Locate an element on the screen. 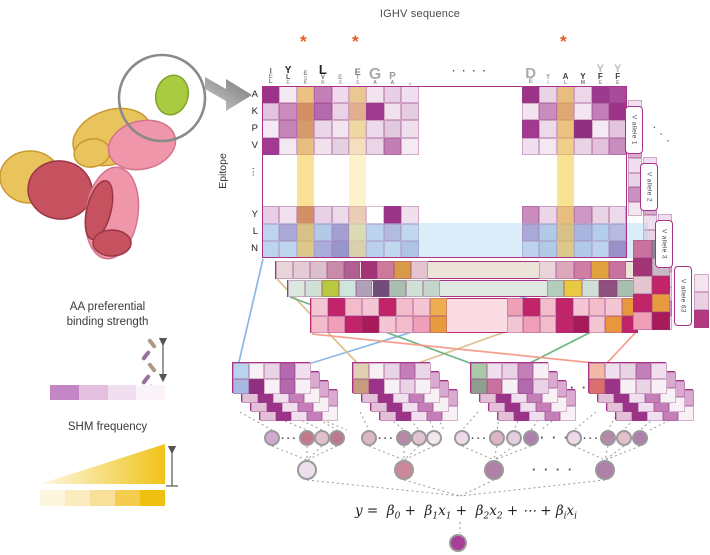 Image resolution: width=710 pixels, height=555 pixels. shm-gradient-segment is located at coordinates (152, 498).